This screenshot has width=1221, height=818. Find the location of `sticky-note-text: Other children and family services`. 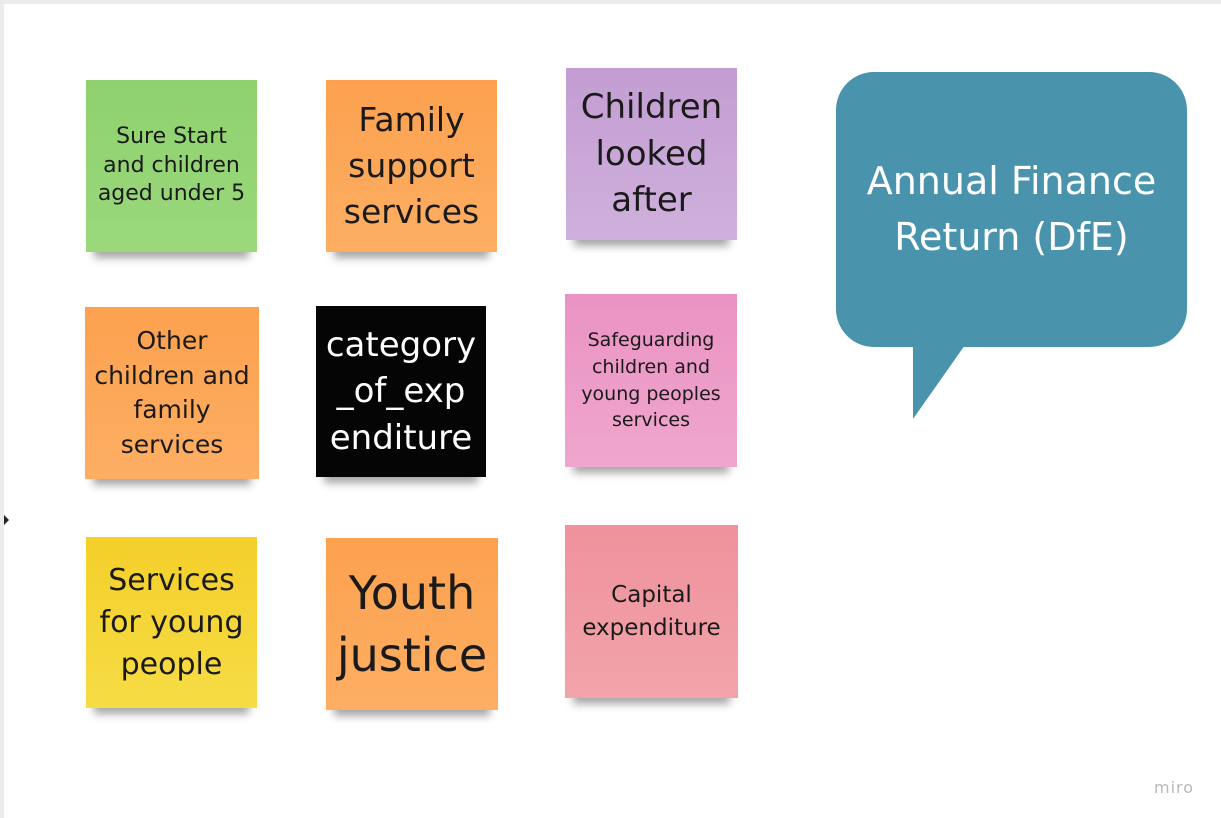

sticky-note-text: Other children and family services is located at coordinates (172, 392).